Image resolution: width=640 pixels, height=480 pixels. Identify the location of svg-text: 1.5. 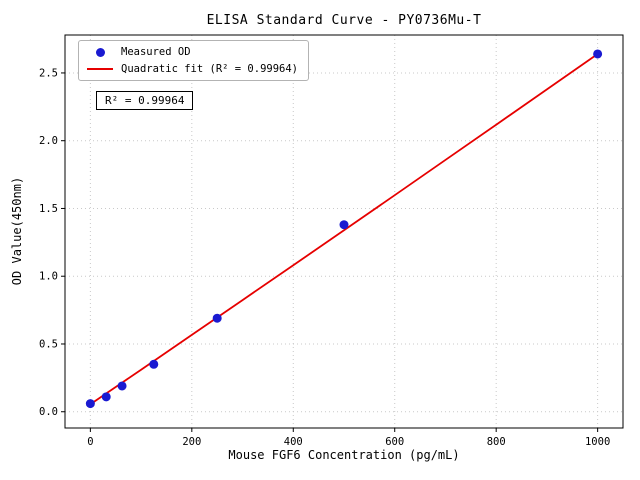
(48, 209).